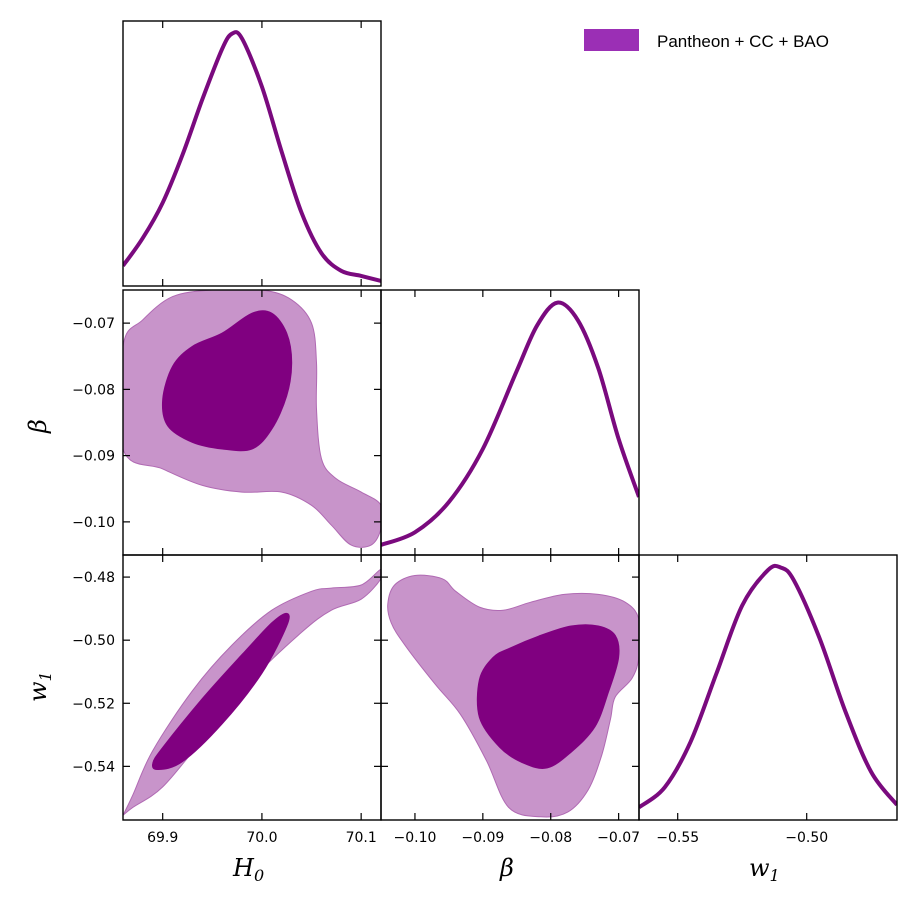  I want to click on marginal-curve-w1, so click(768, 686).